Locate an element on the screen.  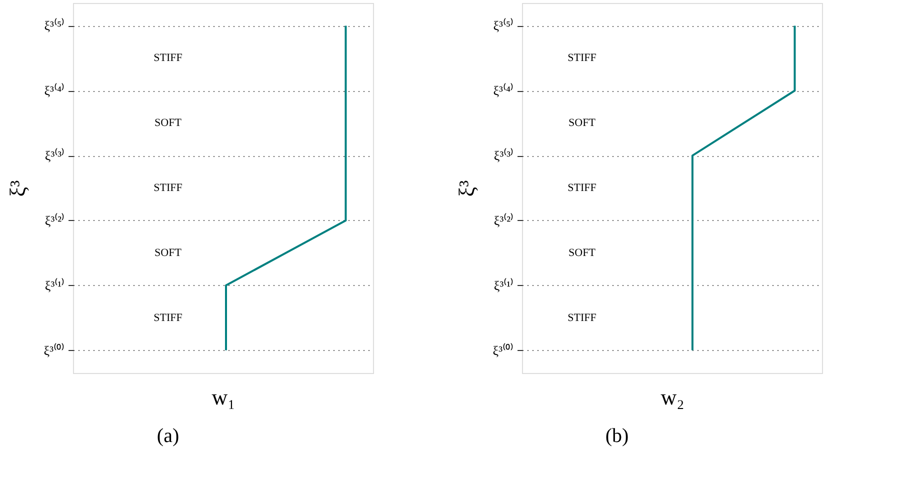
x-axis-title: w₂ is located at coordinates (672, 397).